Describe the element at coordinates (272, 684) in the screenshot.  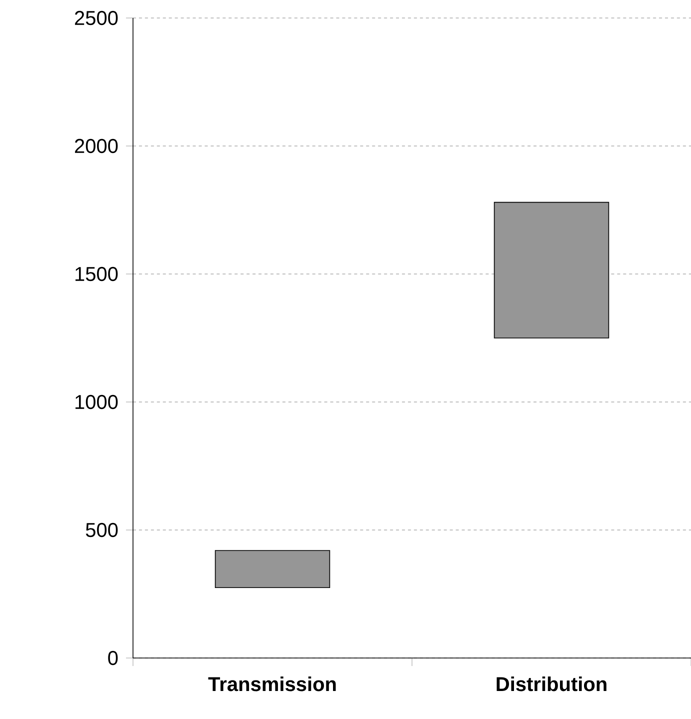
I see `x-tick-label: Transmission` at that location.